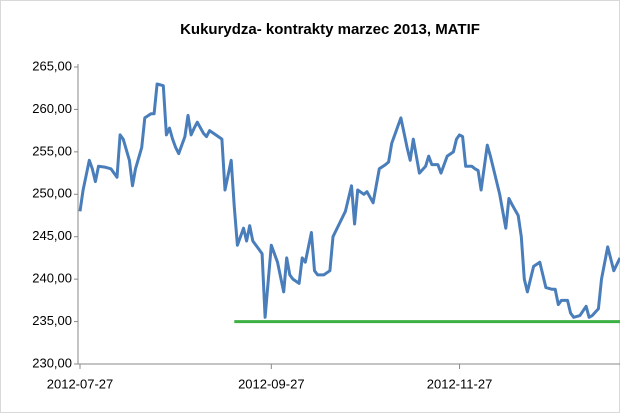 This screenshot has height=413, width=620. What do you see at coordinates (52, 235) in the screenshot?
I see `y-tick-label: 245,00` at bounding box center [52, 235].